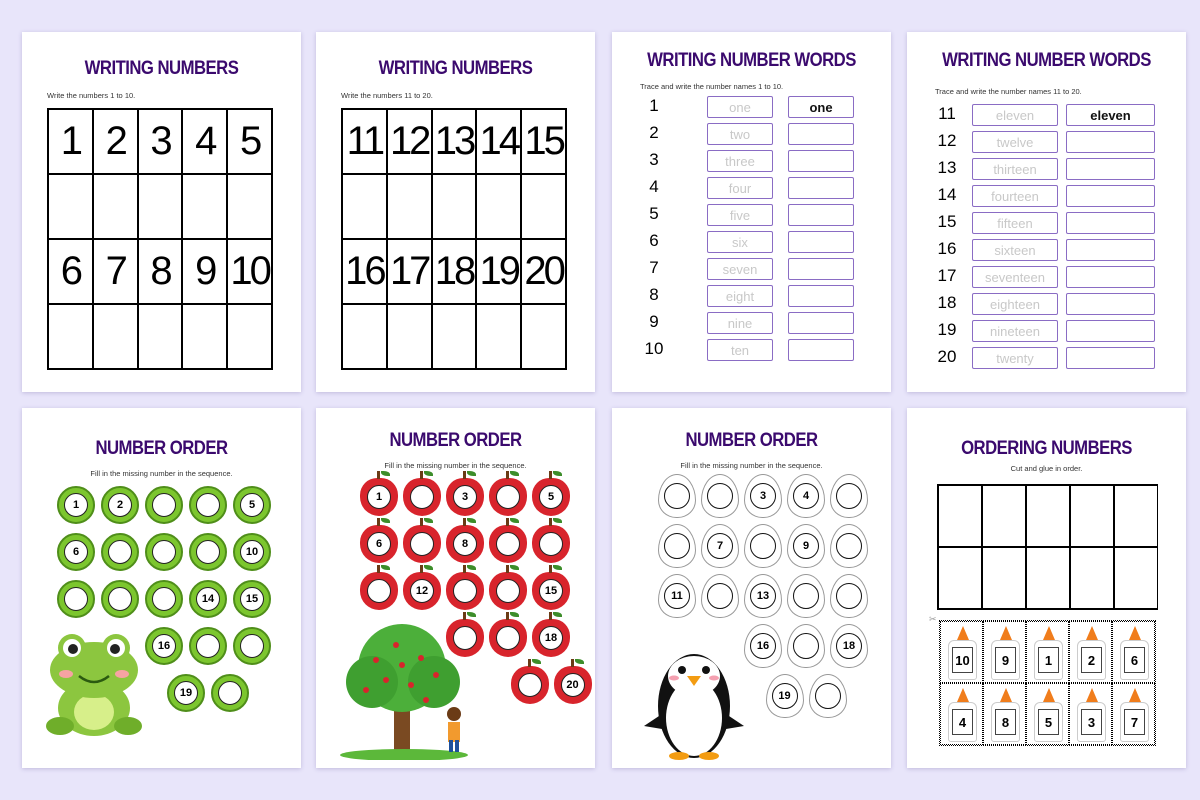 The width and height of the screenshot is (1200, 800). I want to click on trace-word-box: fifteen, so click(1015, 223).